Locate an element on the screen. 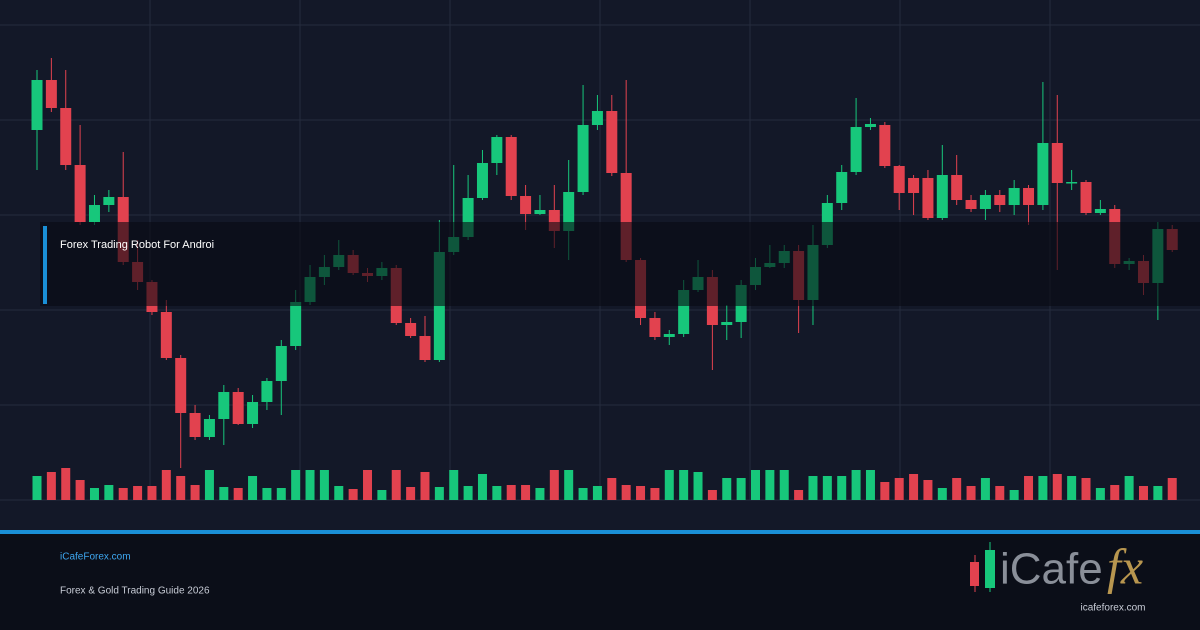  footer-site: iCafeForex.com is located at coordinates (95, 557).